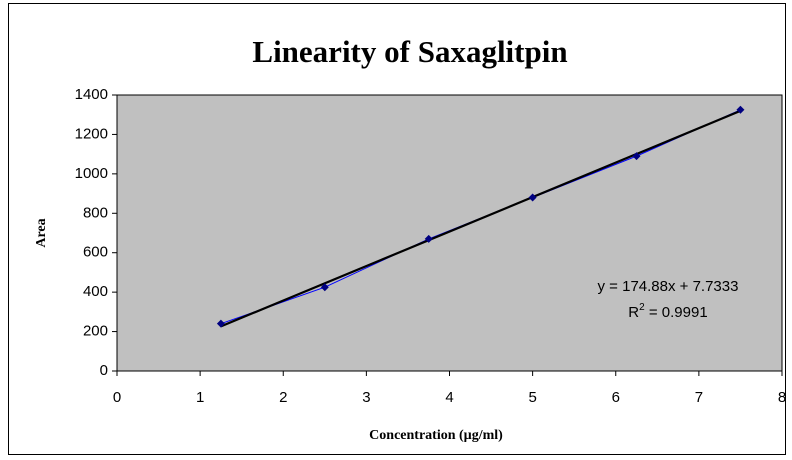 This screenshot has width=792, height=460. Describe the element at coordinates (117, 397) in the screenshot. I see `x-tick-label: 0` at that location.